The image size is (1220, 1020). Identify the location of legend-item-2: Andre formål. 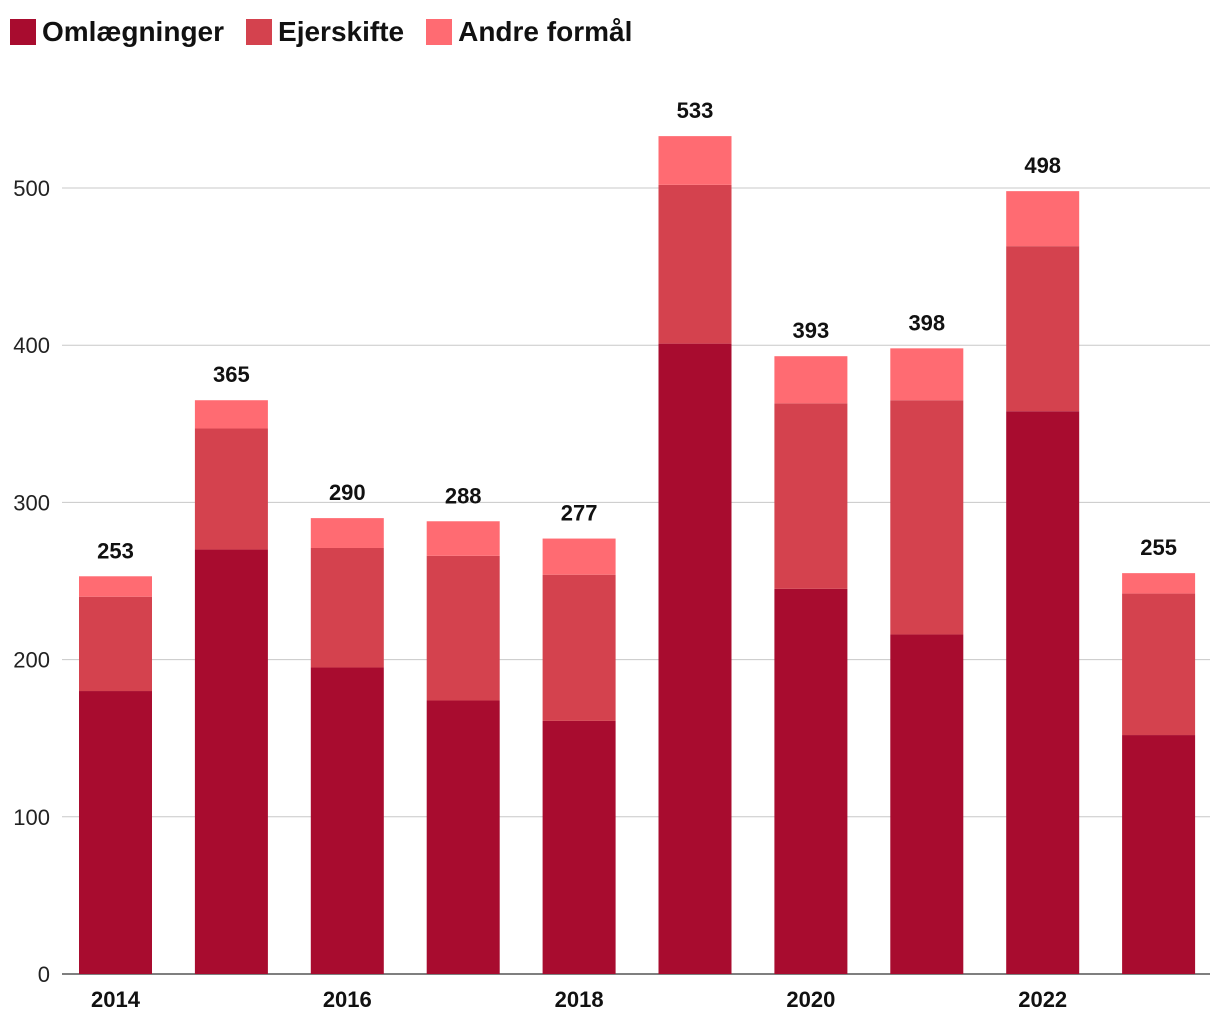
(529, 32).